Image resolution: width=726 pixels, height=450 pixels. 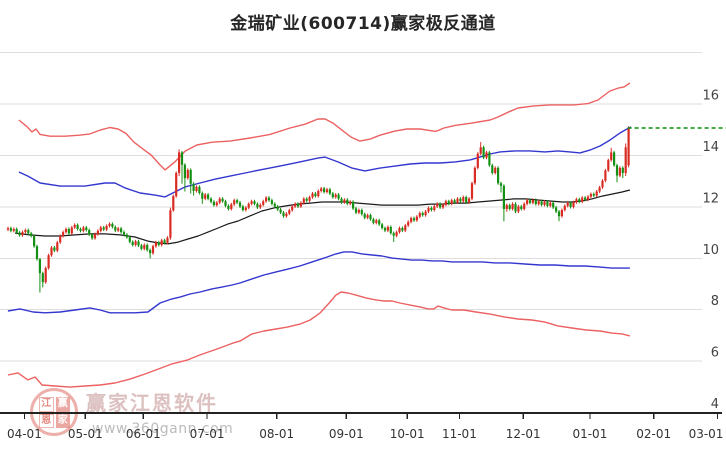 I want to click on y-axis-label: 14, so click(x=710, y=147).